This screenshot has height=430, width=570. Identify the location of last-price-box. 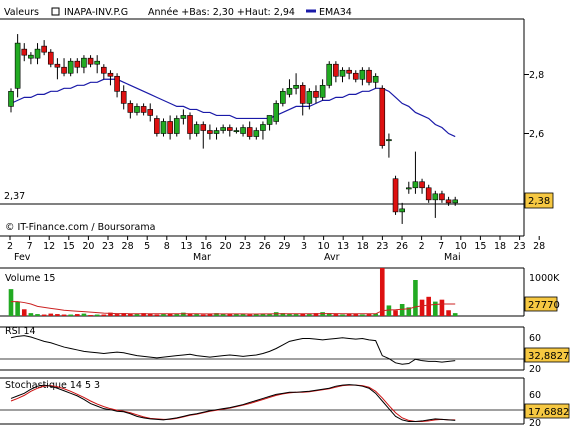
(539, 200).